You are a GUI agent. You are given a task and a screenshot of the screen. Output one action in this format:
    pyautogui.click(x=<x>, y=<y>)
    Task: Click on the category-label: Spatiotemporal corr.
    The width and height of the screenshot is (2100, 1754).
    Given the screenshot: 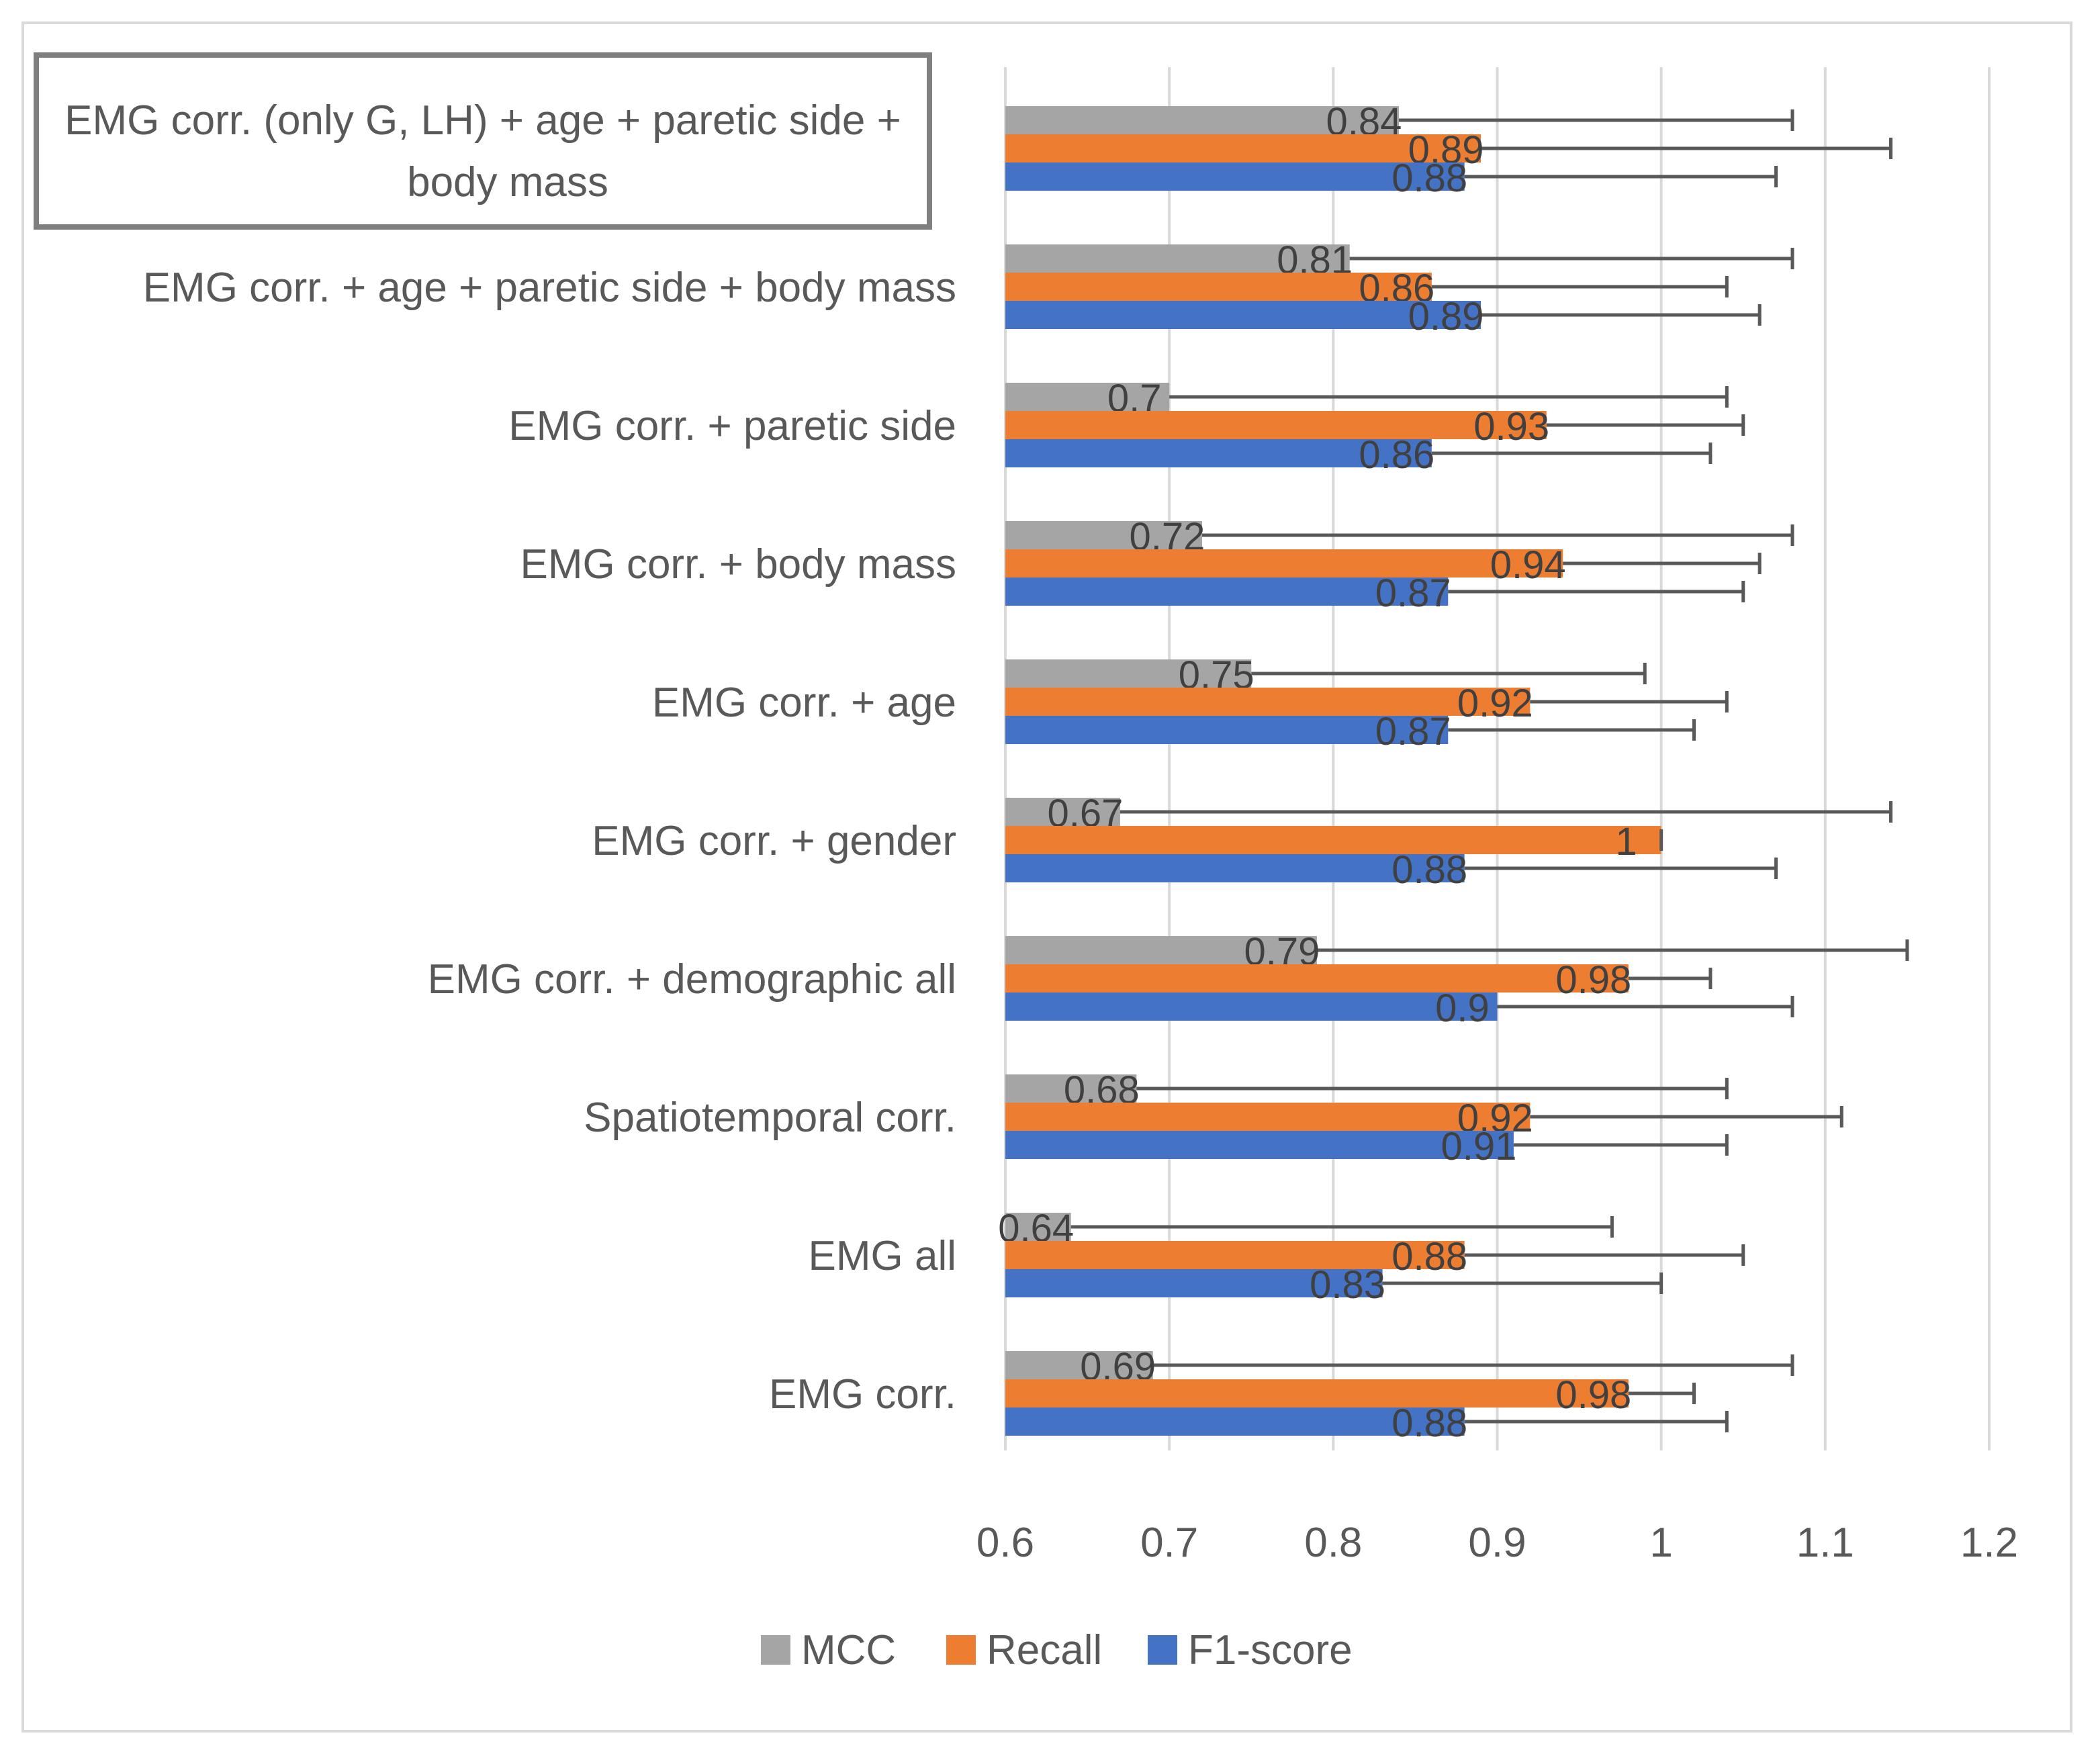 What is the action you would take?
    pyautogui.click(x=770, y=1118)
    